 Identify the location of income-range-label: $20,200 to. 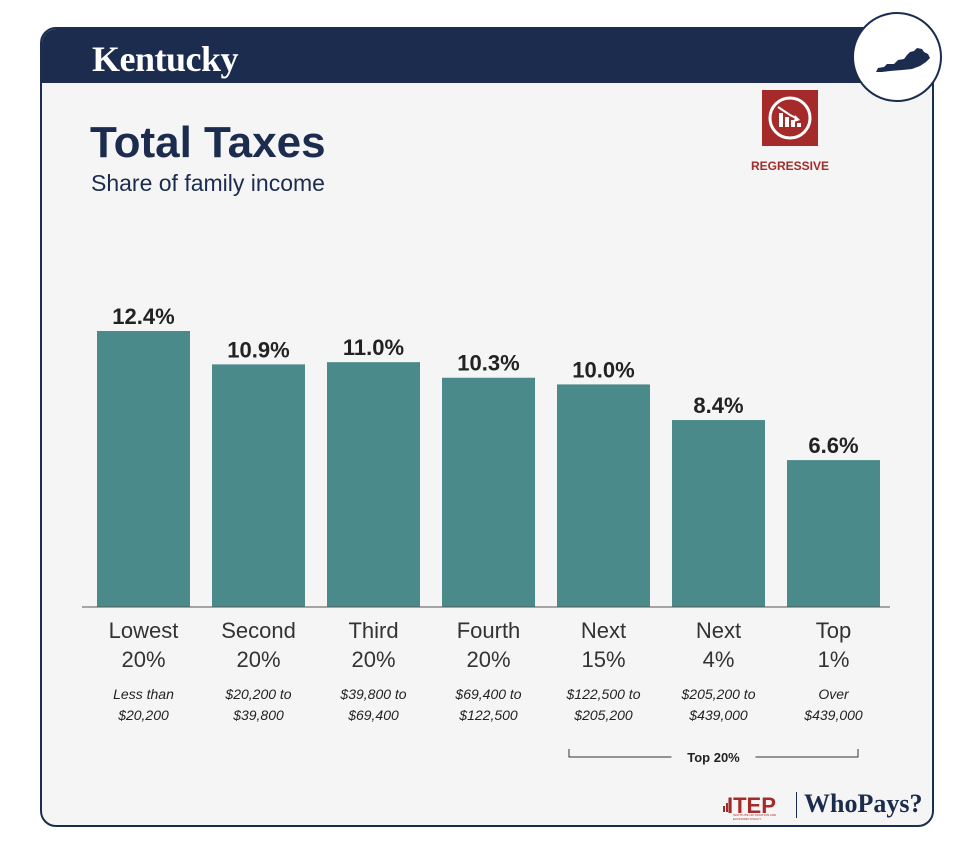
(257, 694).